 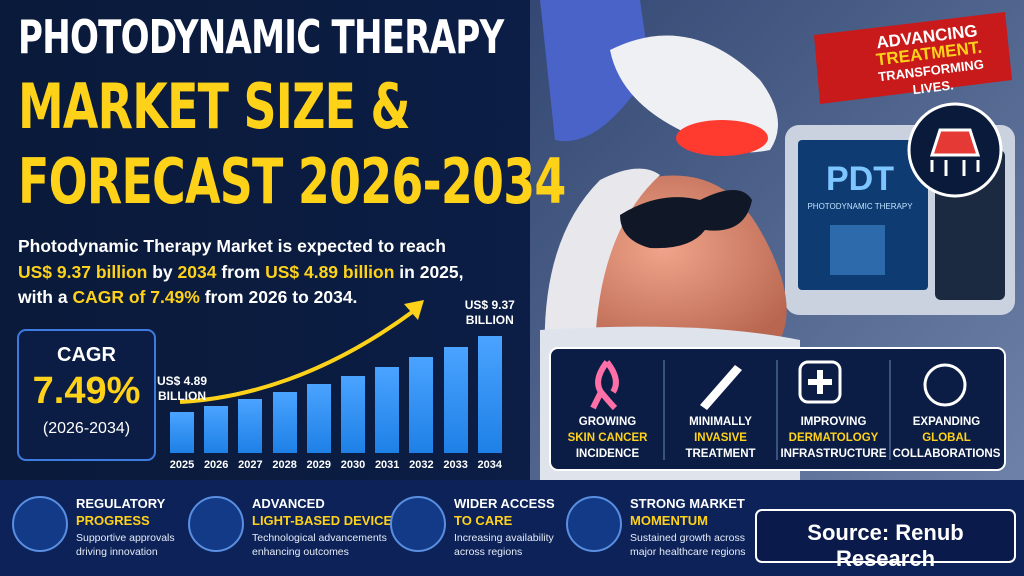 I want to click on driver: MINIMALLY INVASIVE TREATMENT, so click(x=720, y=409).